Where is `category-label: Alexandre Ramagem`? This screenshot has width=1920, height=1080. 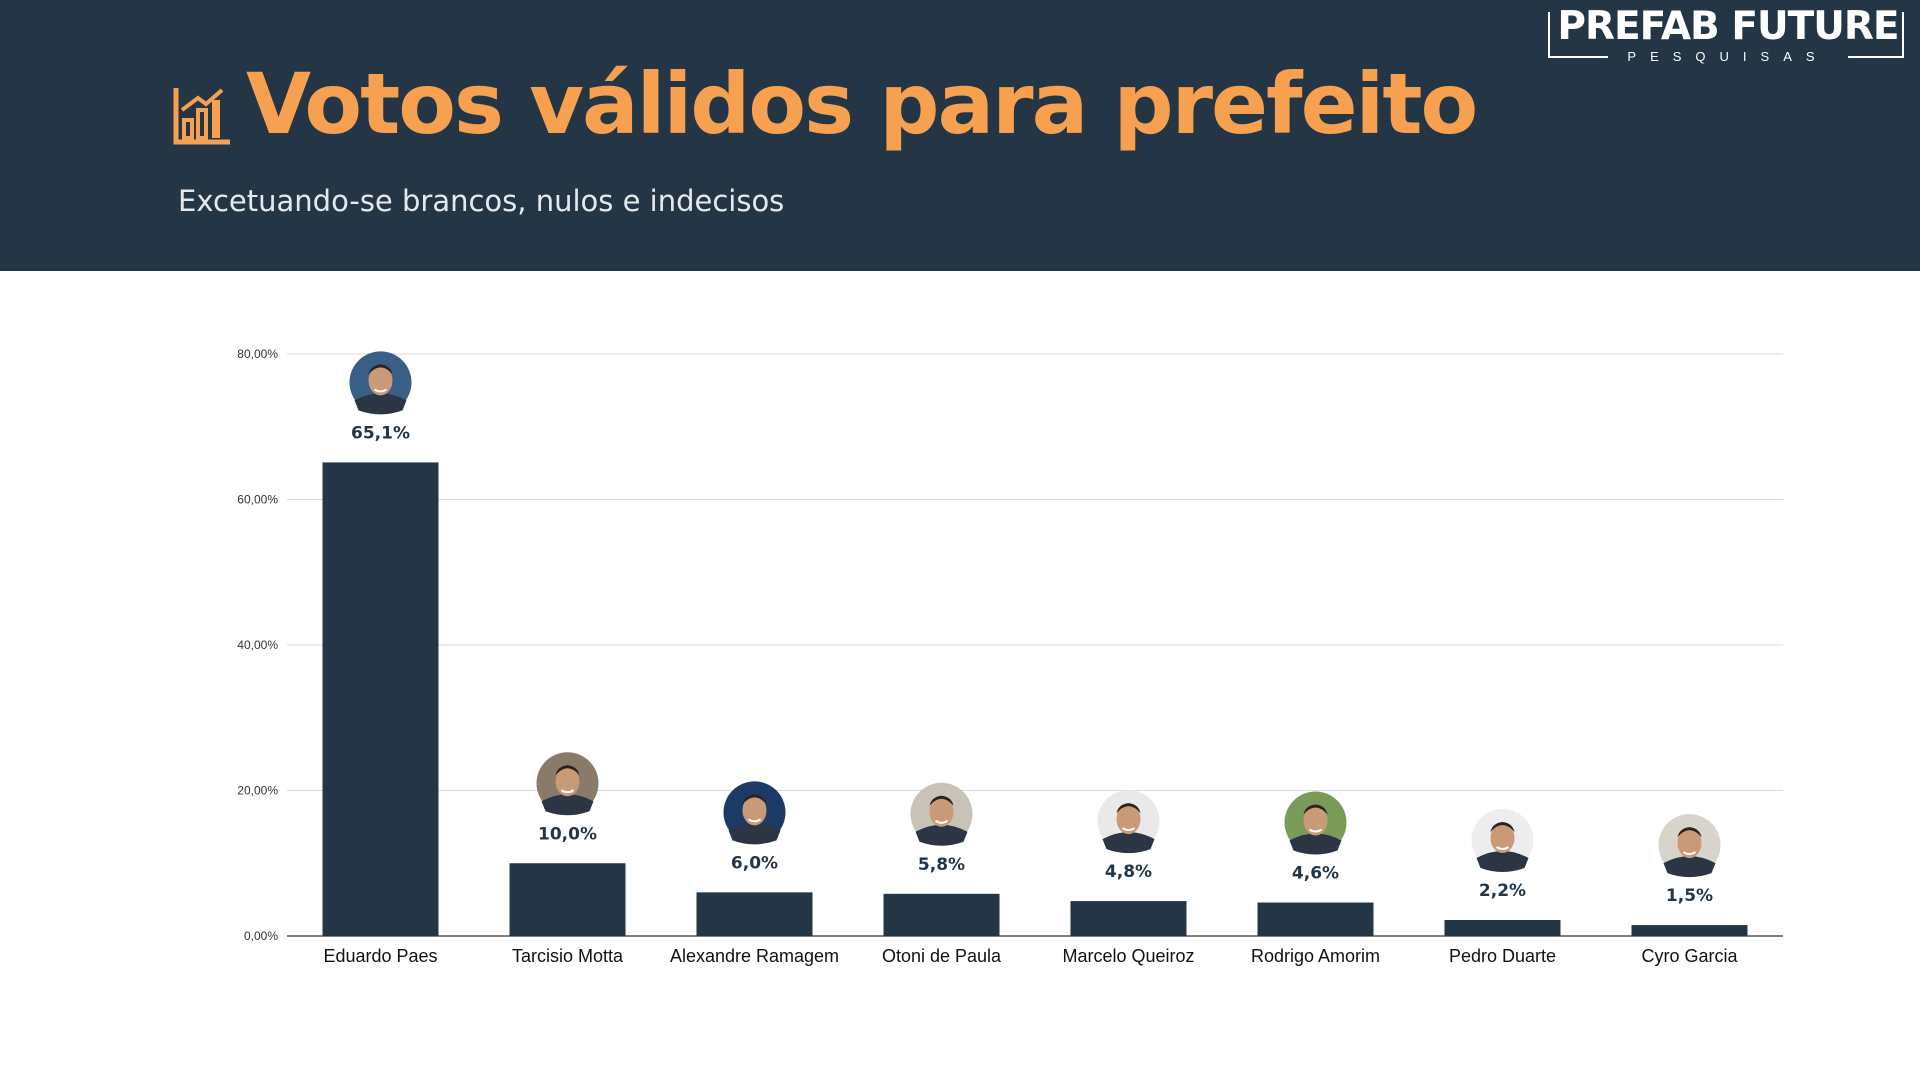
category-label: Alexandre Ramagem is located at coordinates (754, 956).